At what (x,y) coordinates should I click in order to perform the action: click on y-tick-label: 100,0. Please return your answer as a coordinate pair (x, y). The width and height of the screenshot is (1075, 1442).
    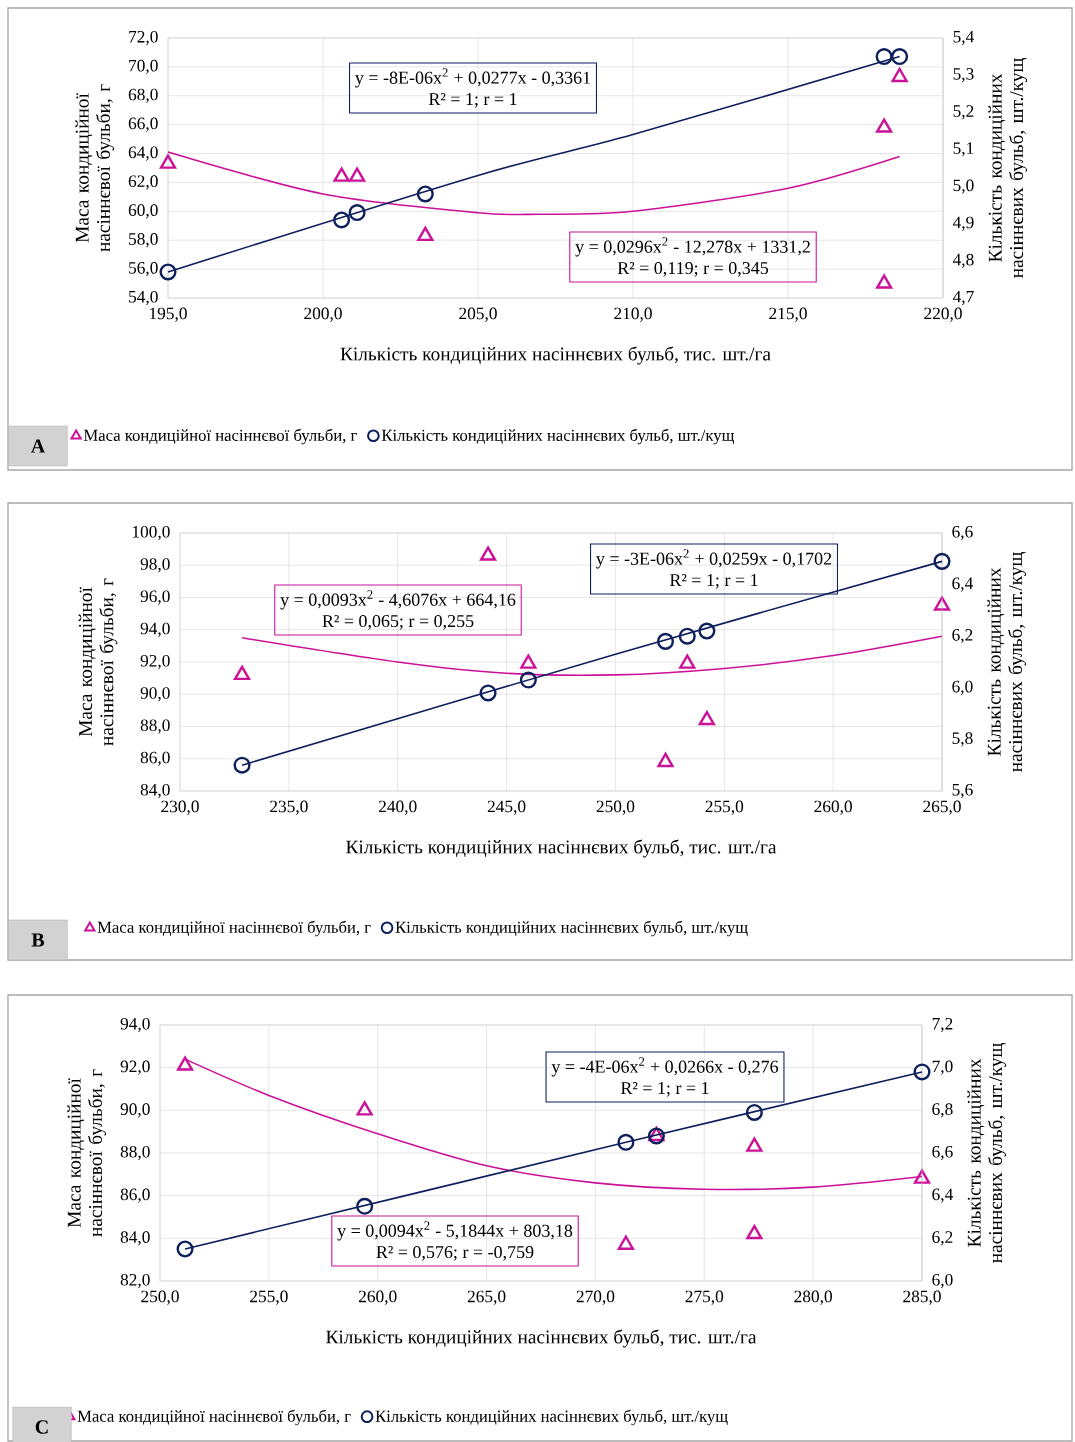
    Looking at the image, I should click on (151, 533).